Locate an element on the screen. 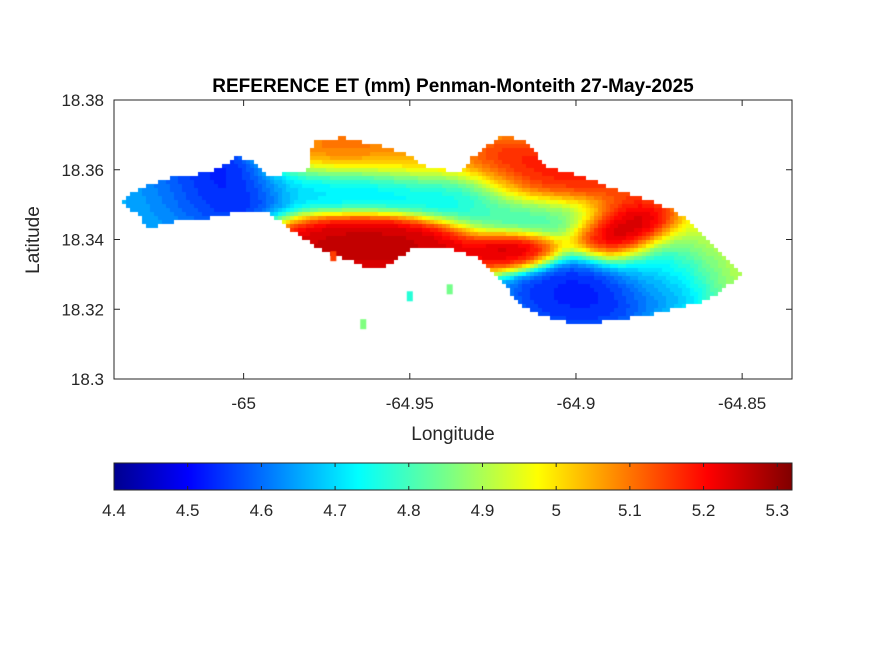 The height and width of the screenshot is (656, 875). y-axis-label: Latitude is located at coordinates (33, 240).